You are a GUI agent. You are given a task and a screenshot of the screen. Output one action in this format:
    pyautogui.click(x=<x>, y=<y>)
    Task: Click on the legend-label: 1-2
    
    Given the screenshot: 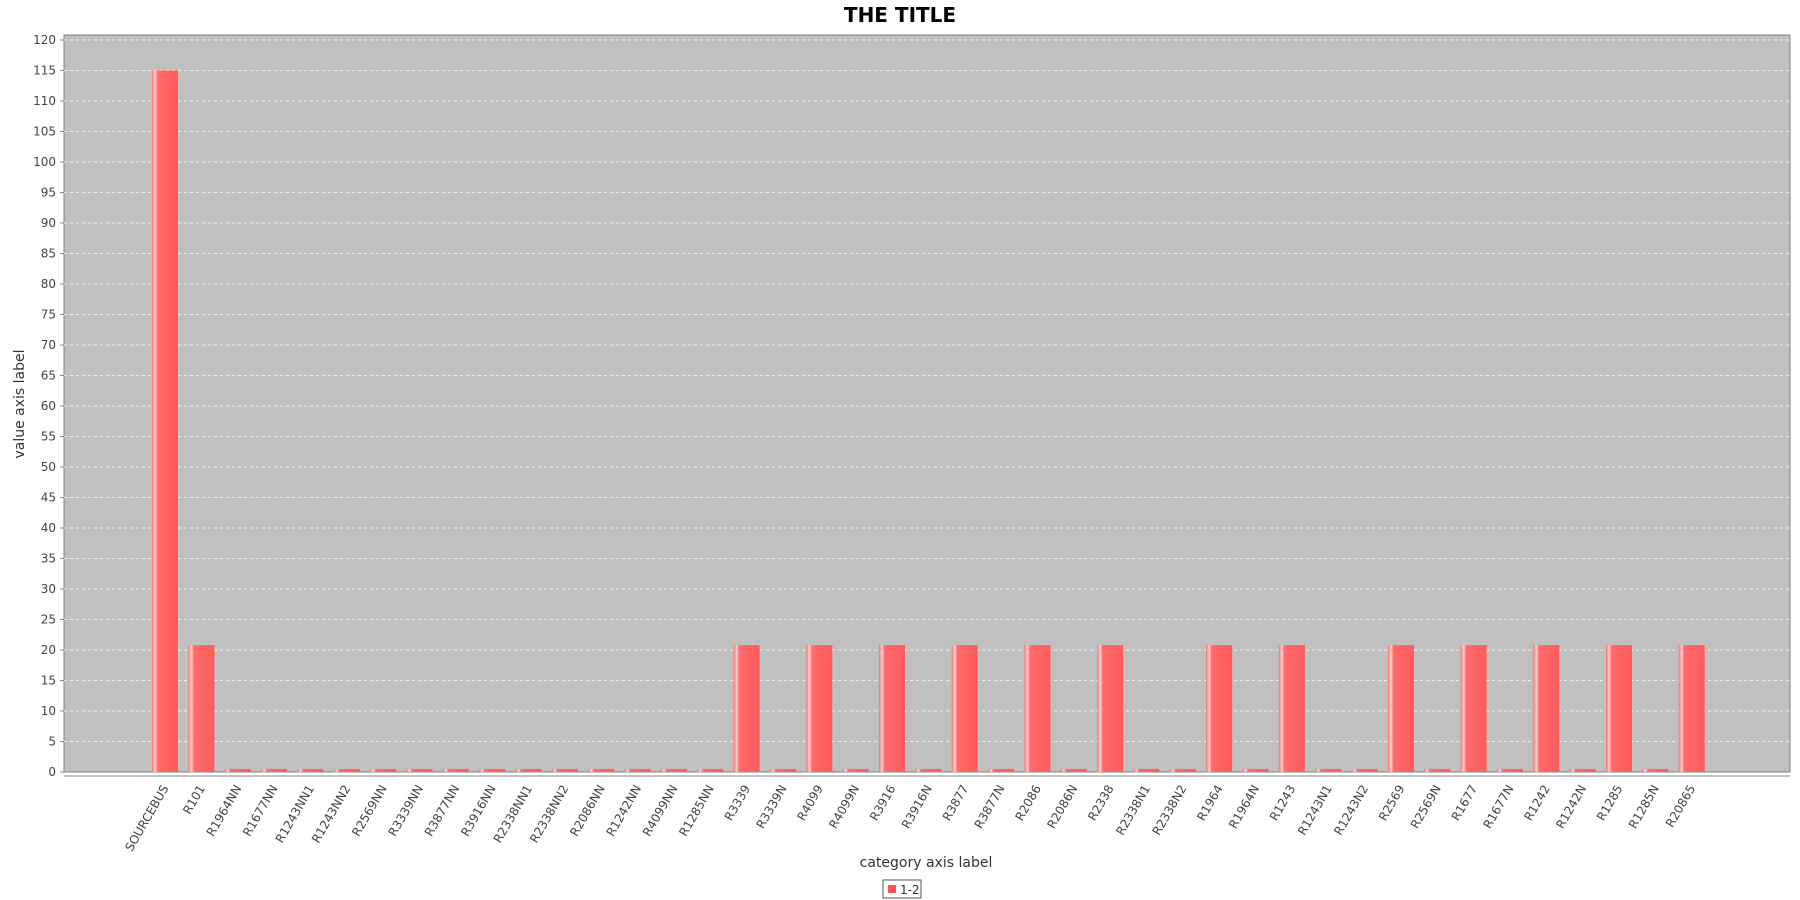 What is the action you would take?
    pyautogui.click(x=910, y=890)
    